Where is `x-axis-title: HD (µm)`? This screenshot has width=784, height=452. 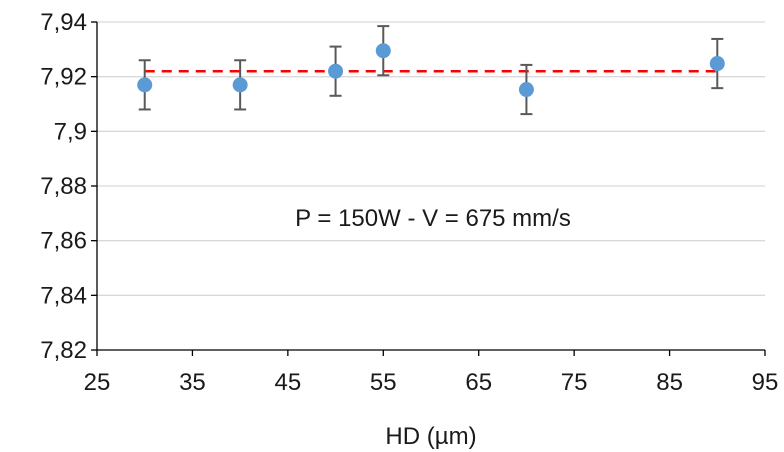
x-axis-title: HD (µm) is located at coordinates (430, 436).